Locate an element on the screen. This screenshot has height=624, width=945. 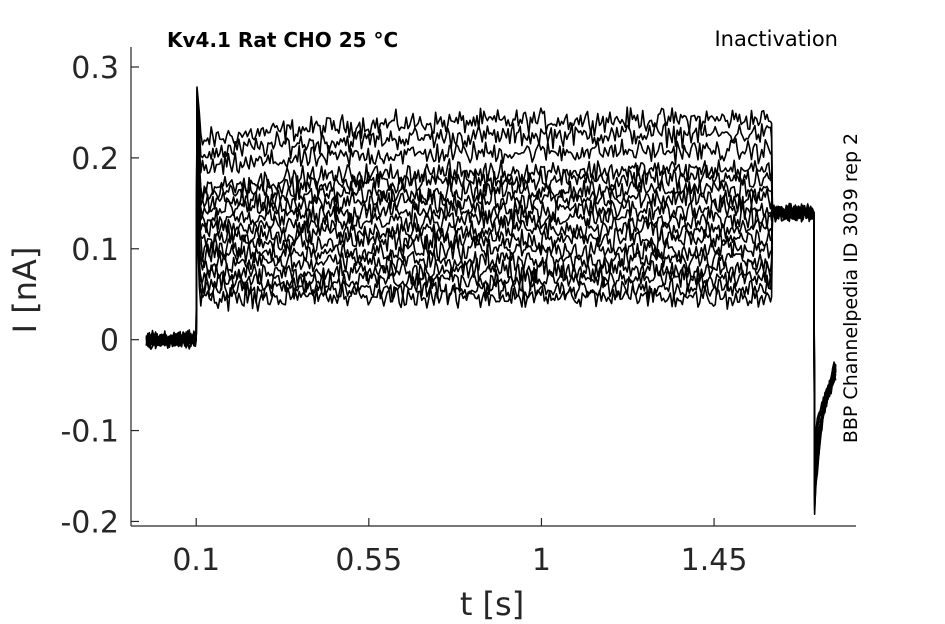
y-tick-label: -0.2 is located at coordinates (89, 522).